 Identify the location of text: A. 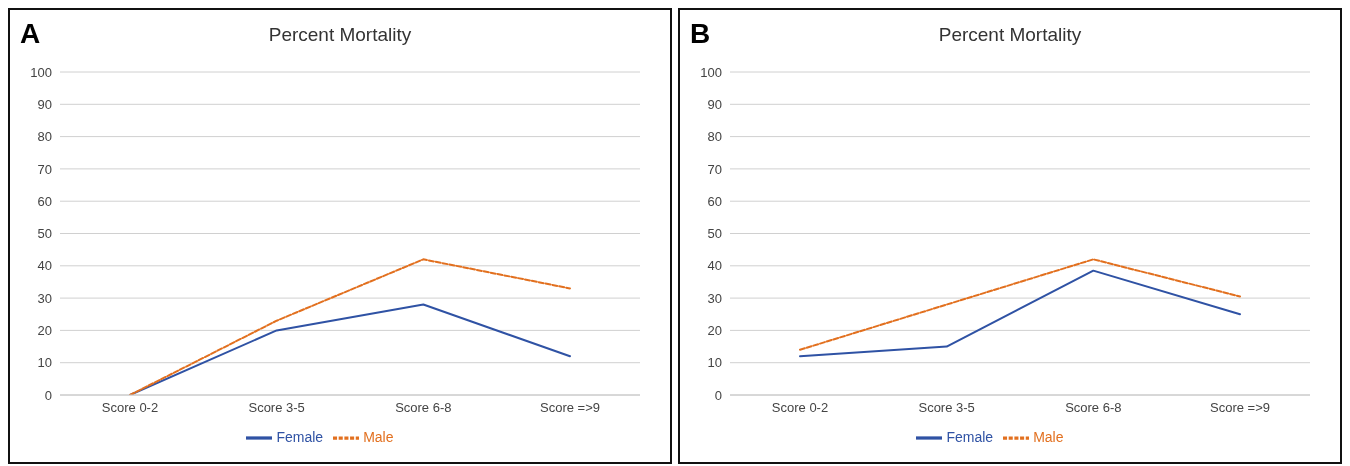
(30, 34).